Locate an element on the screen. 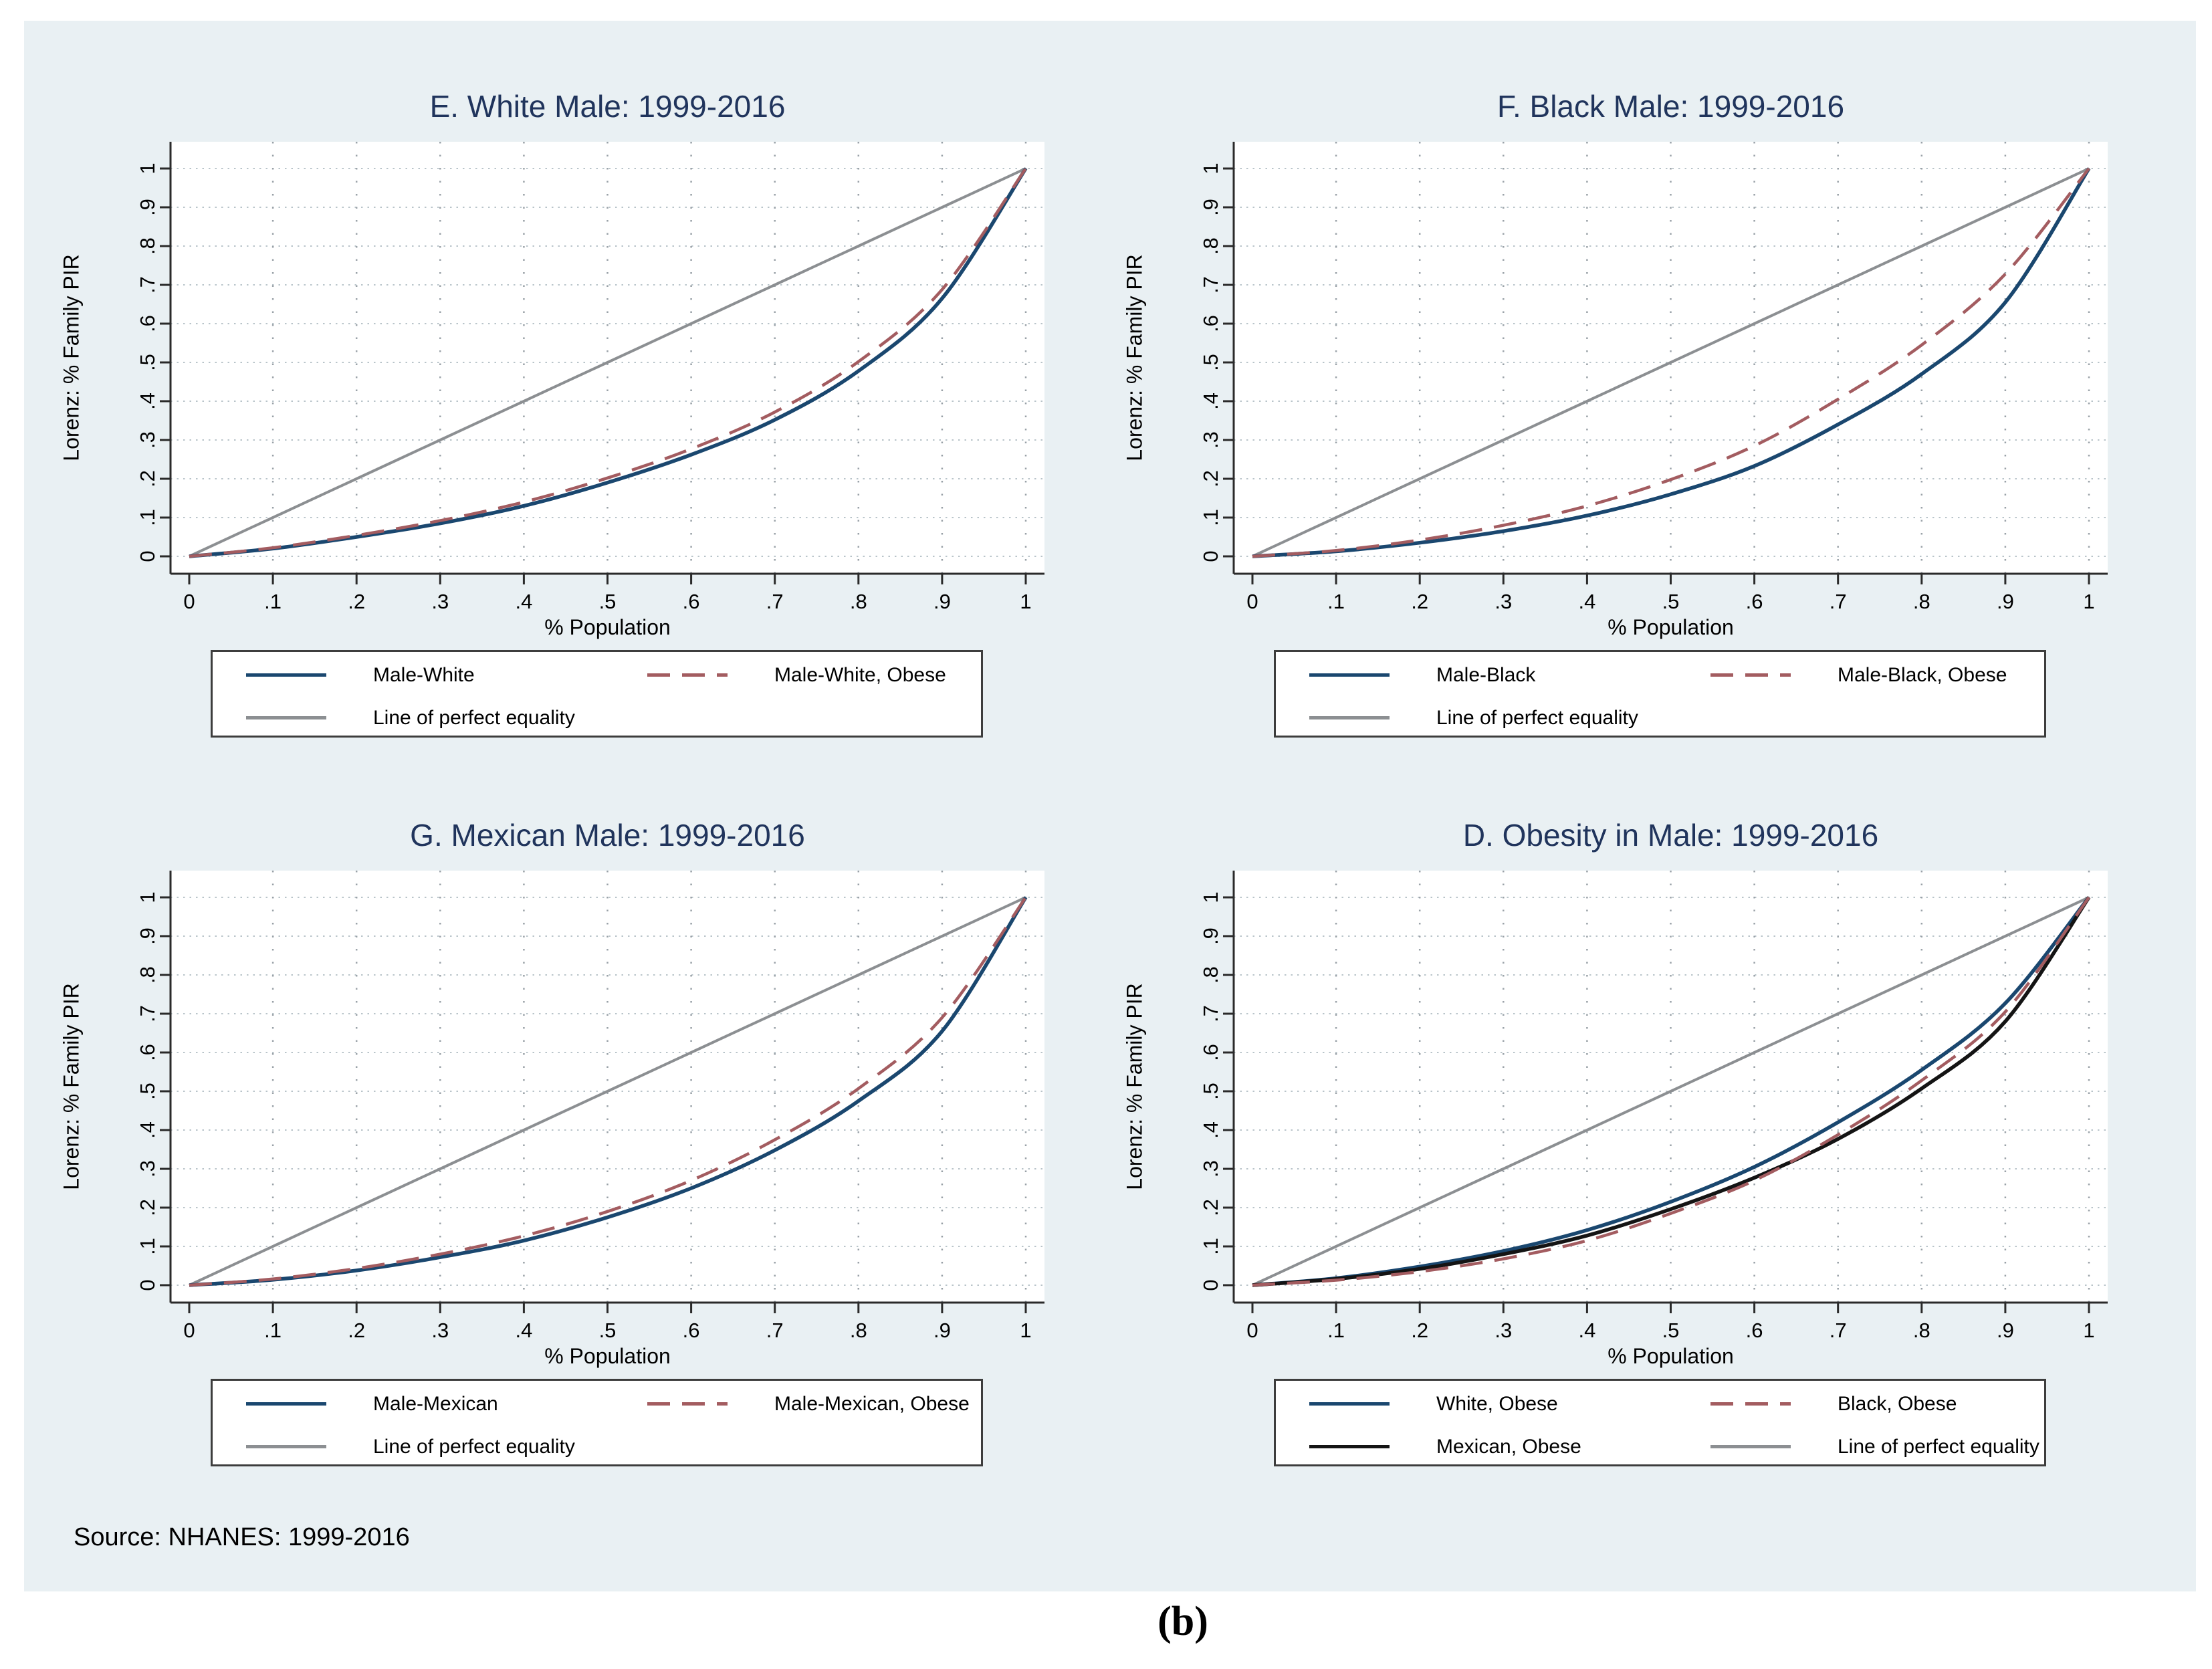 The height and width of the screenshot is (1669, 2212). panel-title: G. Mexican Male: 1999-2016 is located at coordinates (607, 835).